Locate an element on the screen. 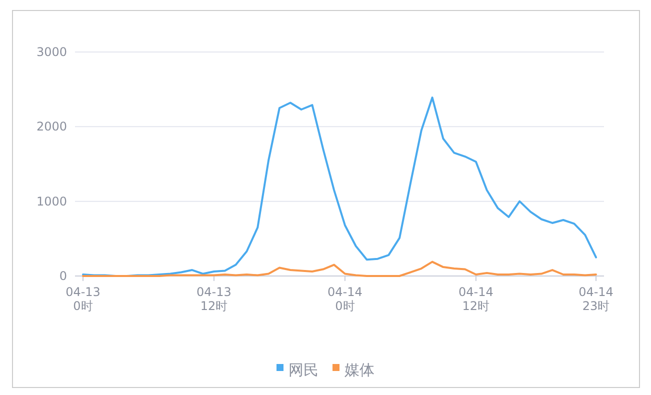 This screenshot has width=651, height=395. x-tick-label: 04-13 12时 is located at coordinates (214, 299).